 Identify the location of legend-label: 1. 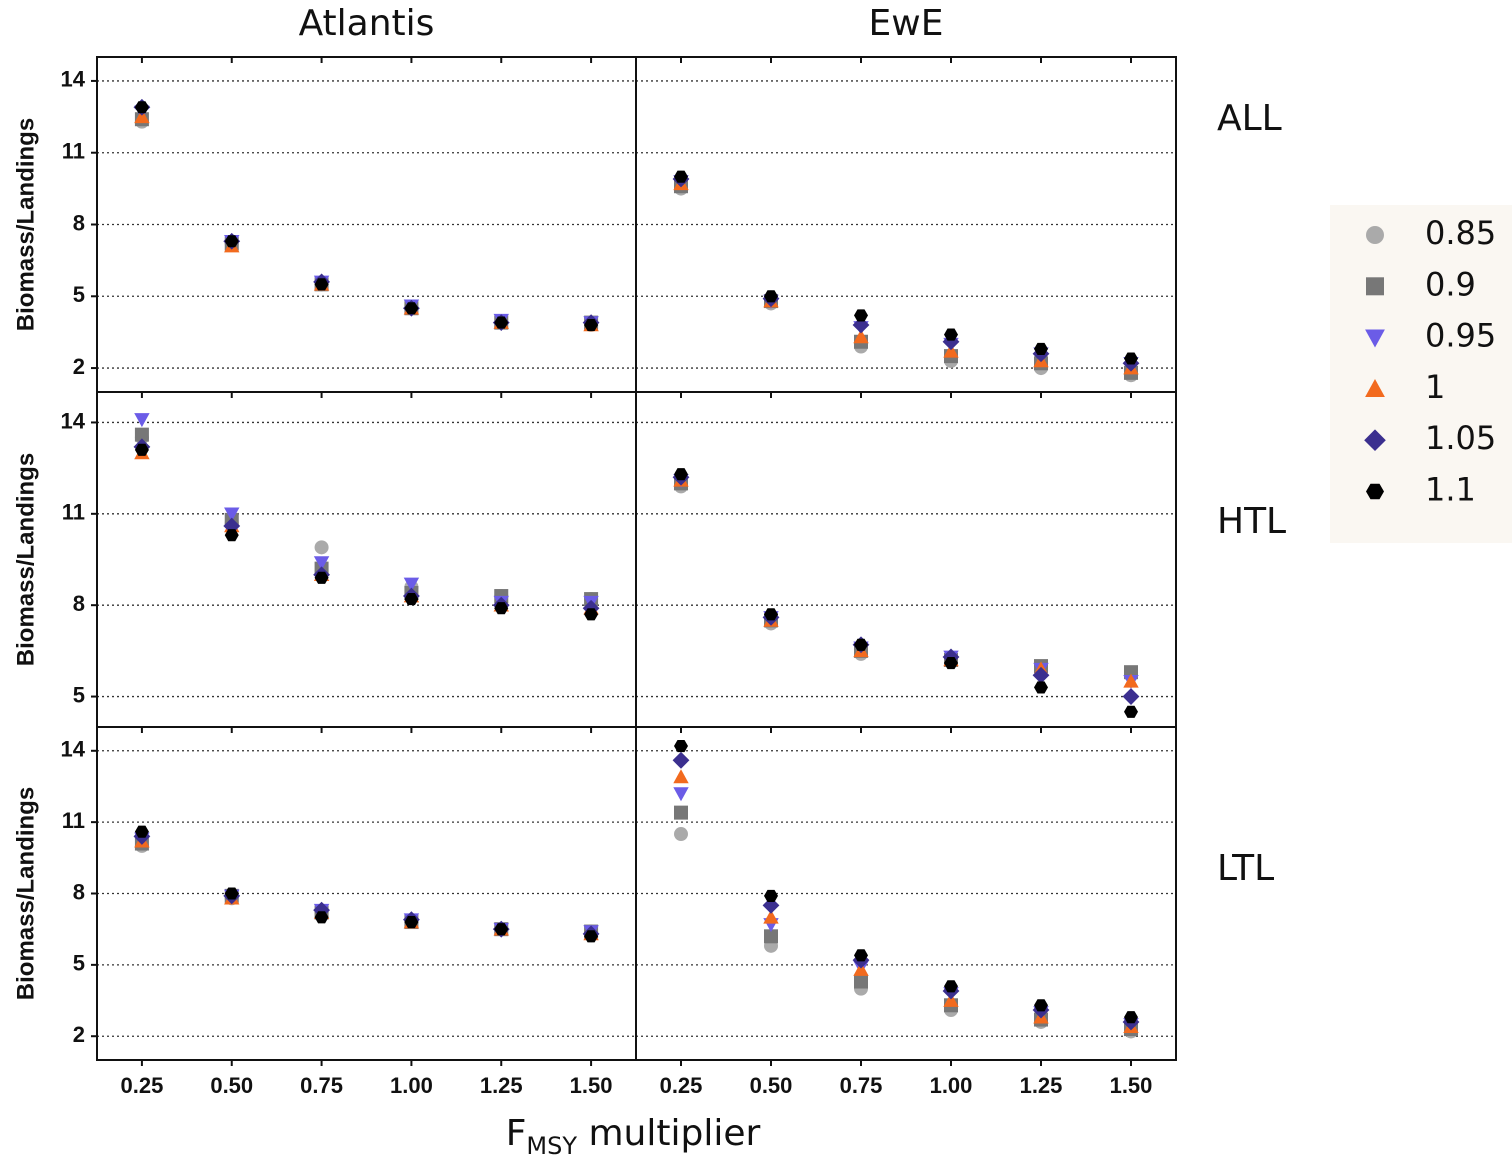
(1435, 387).